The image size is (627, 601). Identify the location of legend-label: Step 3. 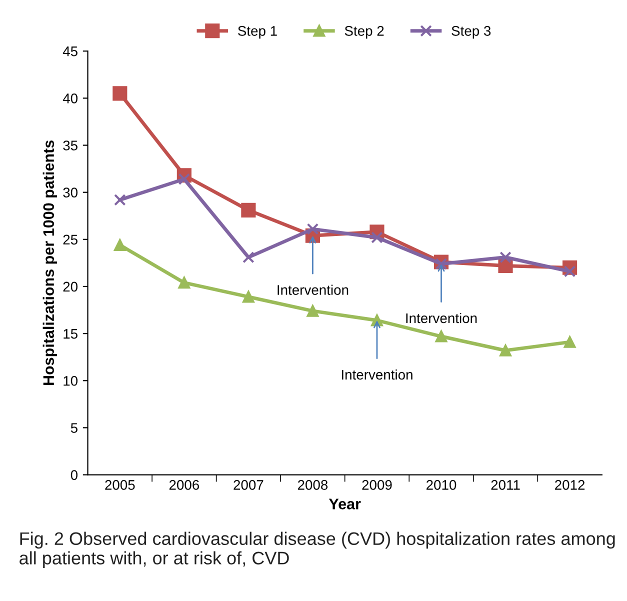
(471, 32).